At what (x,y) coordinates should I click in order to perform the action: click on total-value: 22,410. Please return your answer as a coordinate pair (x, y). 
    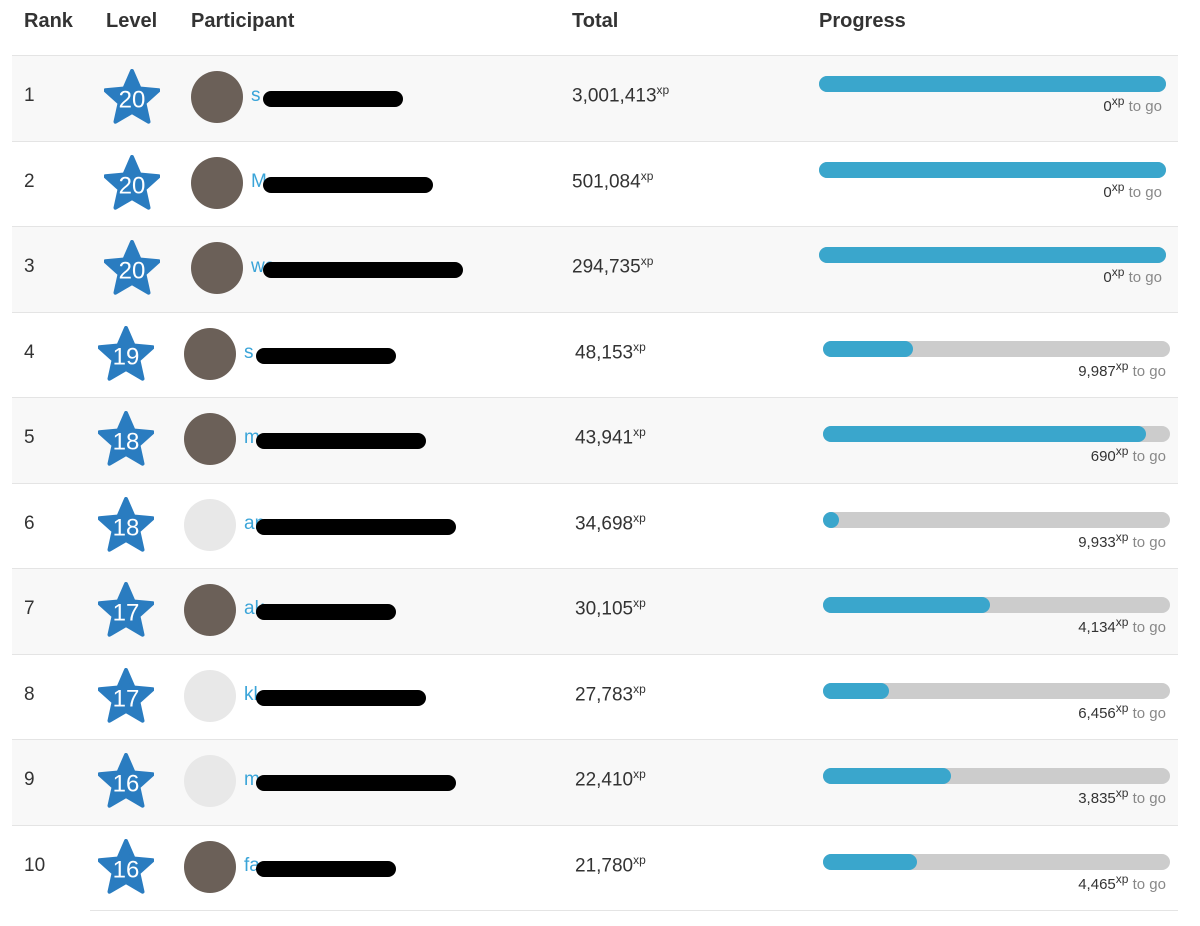
    Looking at the image, I should click on (604, 780).